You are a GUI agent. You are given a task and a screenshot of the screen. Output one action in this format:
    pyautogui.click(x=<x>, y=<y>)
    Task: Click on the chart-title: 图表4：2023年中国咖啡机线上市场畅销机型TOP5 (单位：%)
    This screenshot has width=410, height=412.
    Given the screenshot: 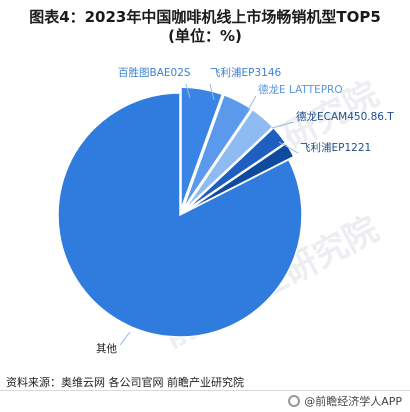 What is the action you would take?
    pyautogui.click(x=205, y=27)
    